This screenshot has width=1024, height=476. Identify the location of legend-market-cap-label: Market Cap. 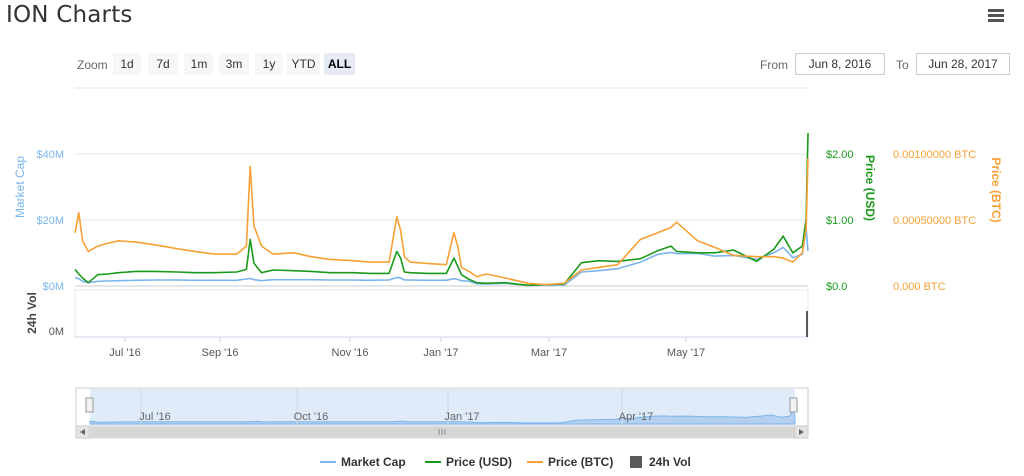
(373, 462).